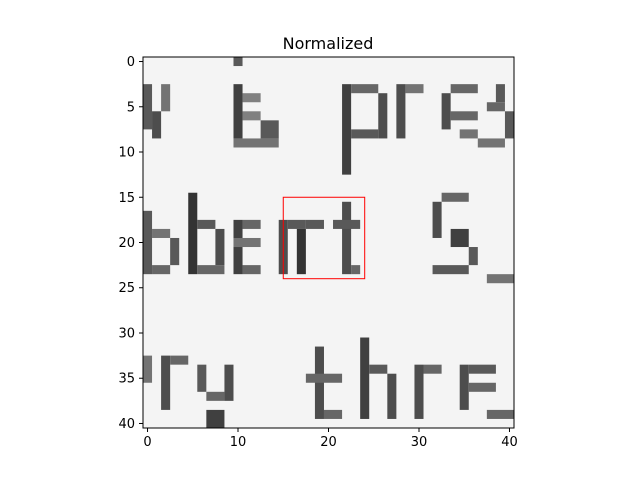  I want to click on y-tick-label: 15, so click(126, 198).